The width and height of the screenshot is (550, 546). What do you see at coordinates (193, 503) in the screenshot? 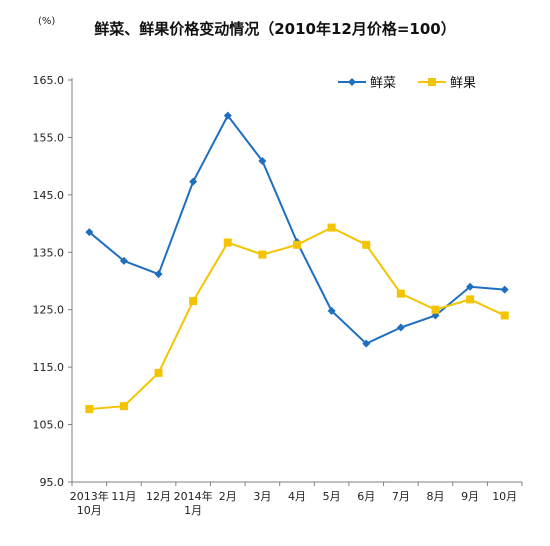
I see `x-tick-label: 2014年 1月` at bounding box center [193, 503].